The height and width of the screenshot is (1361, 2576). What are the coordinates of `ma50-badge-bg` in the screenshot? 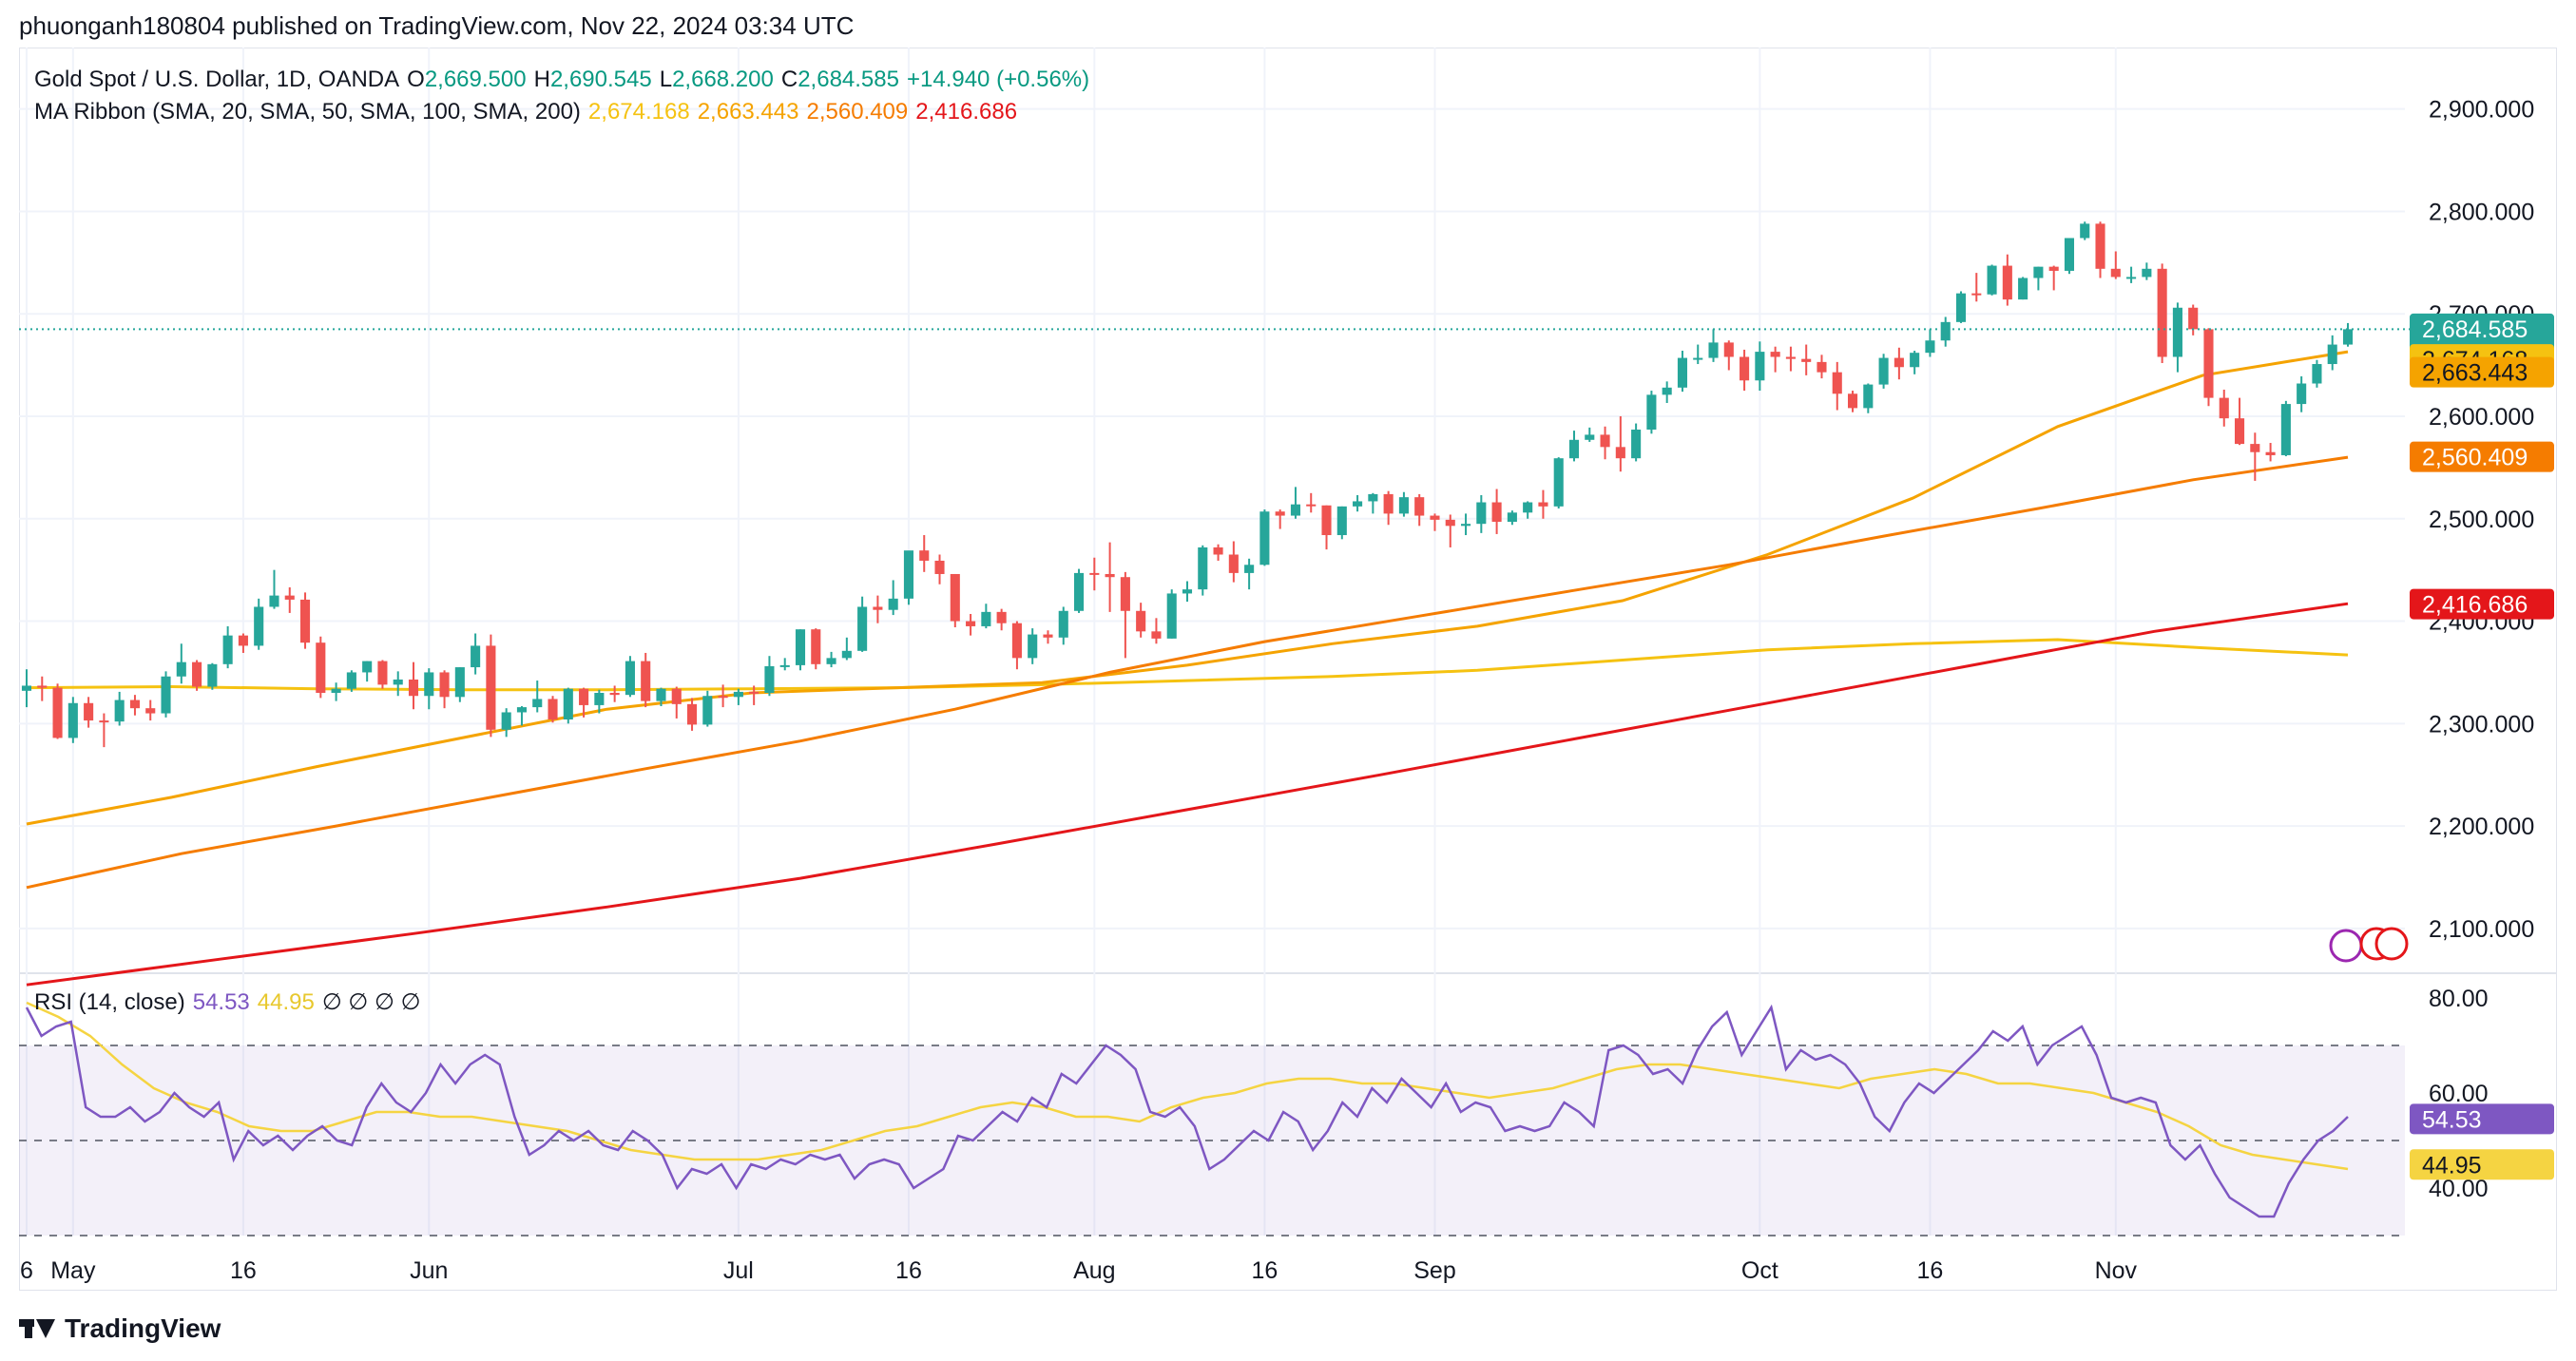 It's located at (2482, 372).